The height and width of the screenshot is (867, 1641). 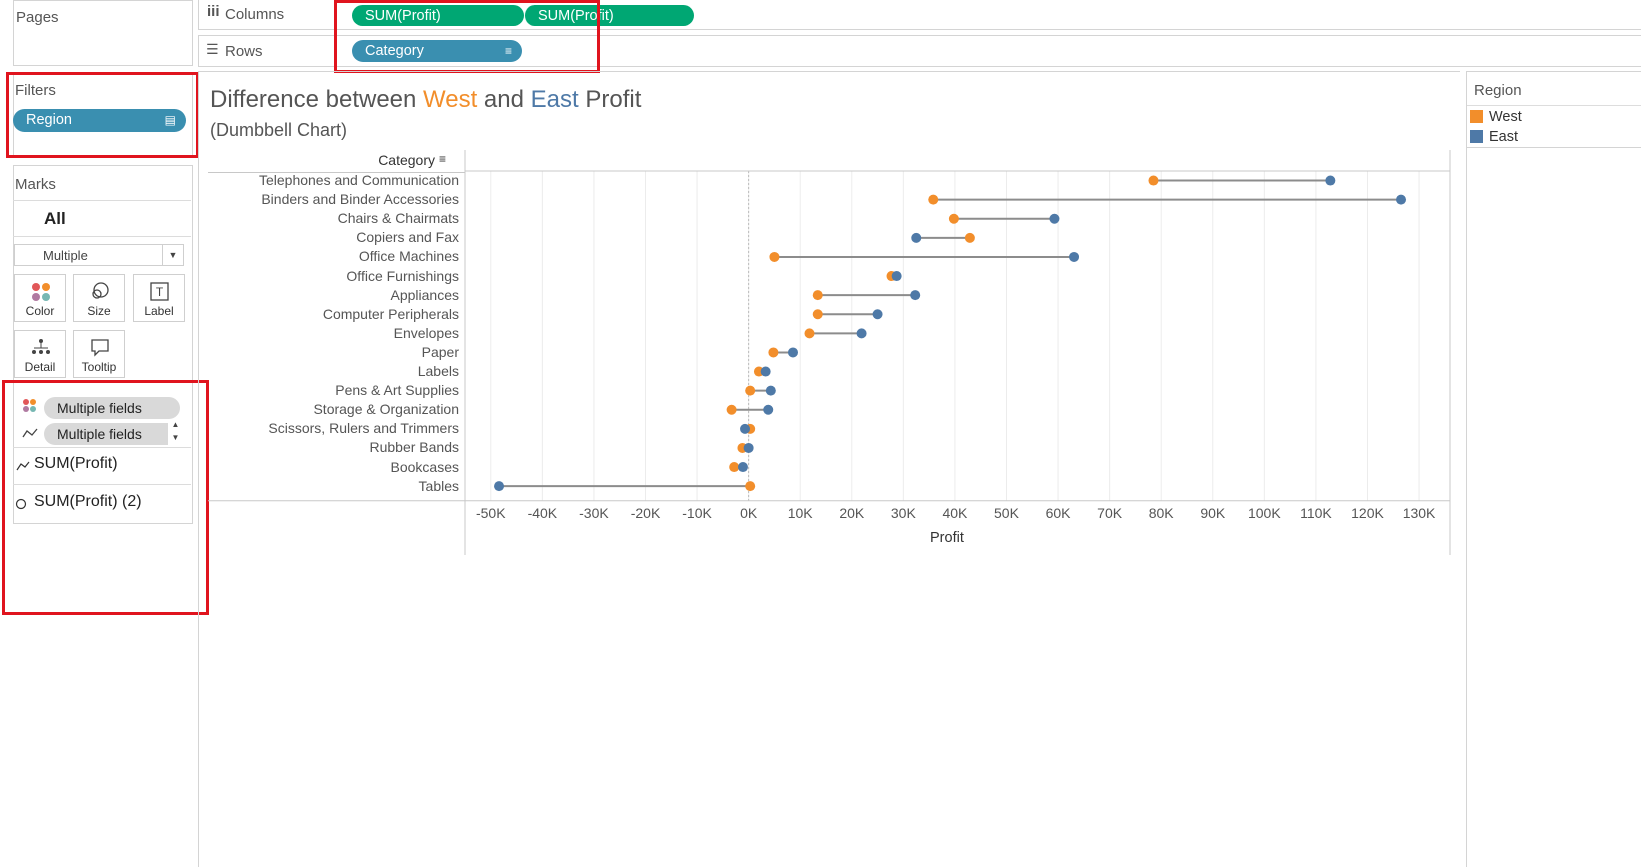 I want to click on right-panel, so click(x=1553, y=507).